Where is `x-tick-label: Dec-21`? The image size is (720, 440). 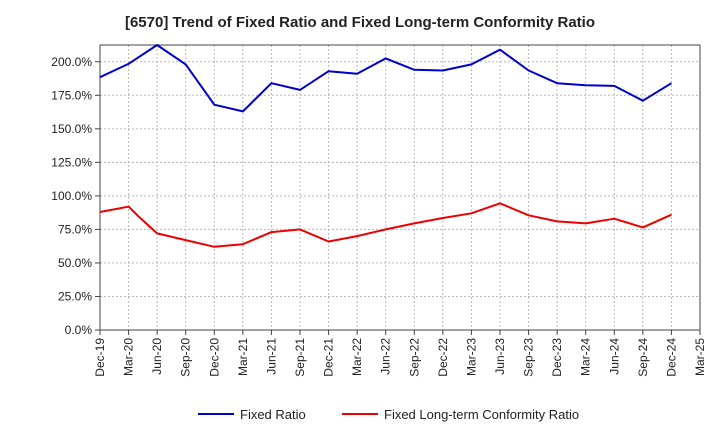
x-tick-label: Dec-21 is located at coordinates (329, 357).